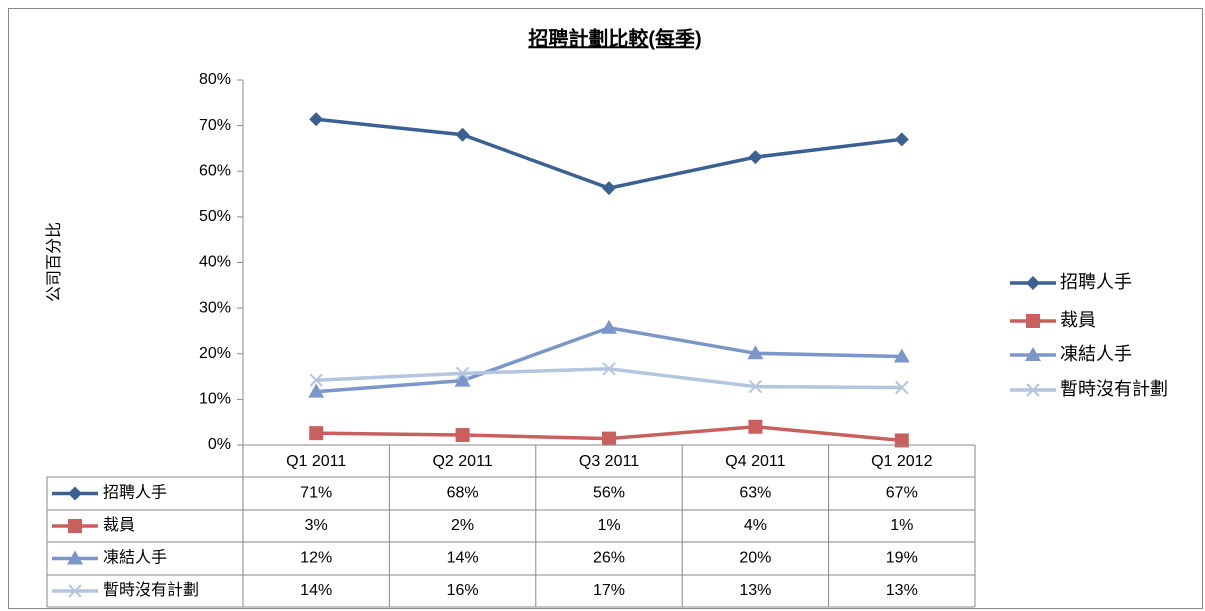 This screenshot has width=1205, height=611. Describe the element at coordinates (215, 307) in the screenshot. I see `y-tick-label: 30%` at that location.